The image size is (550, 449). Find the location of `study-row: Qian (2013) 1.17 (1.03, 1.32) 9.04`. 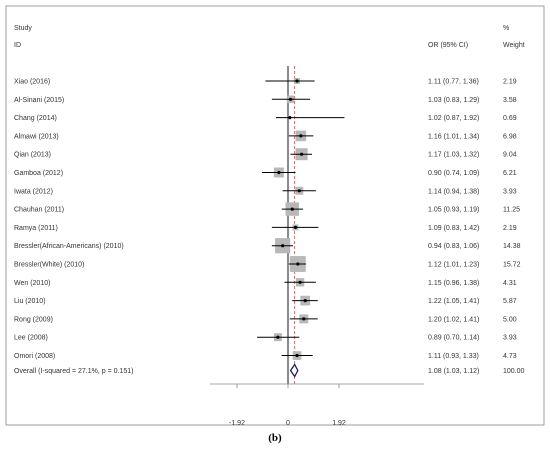

study-row: Qian (2013) 1.17 (1.03, 1.32) 9.04 is located at coordinates (265, 154).